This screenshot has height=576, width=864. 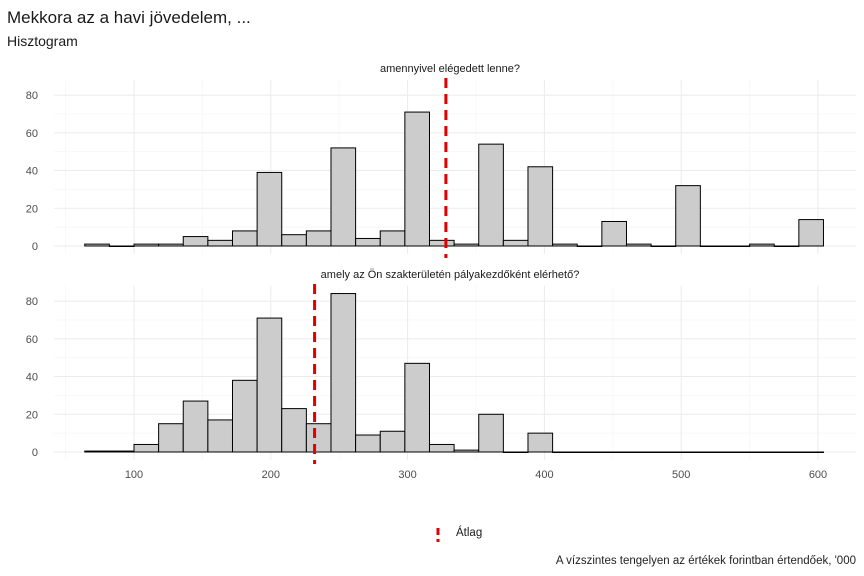 I want to click on facet-strip-label: amennyivel elégedett lenne?, so click(x=450, y=69).